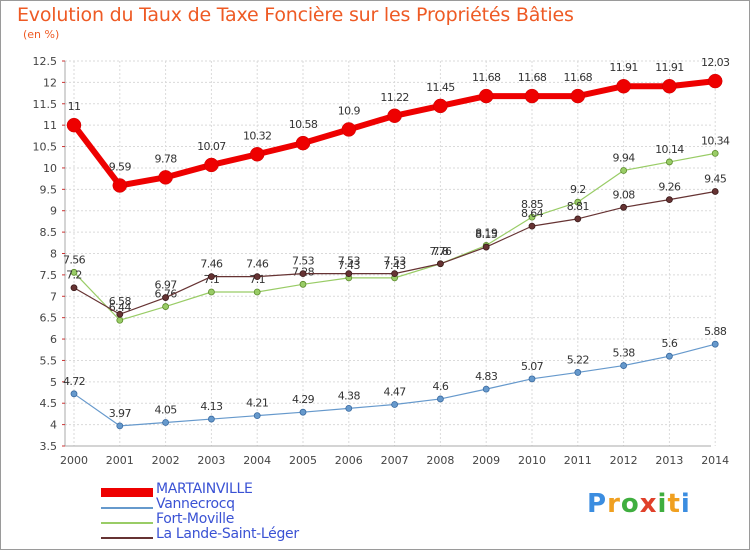 This screenshot has width=750, height=550. What do you see at coordinates (303, 124) in the screenshot?
I see `data-label: 10.58` at bounding box center [303, 124].